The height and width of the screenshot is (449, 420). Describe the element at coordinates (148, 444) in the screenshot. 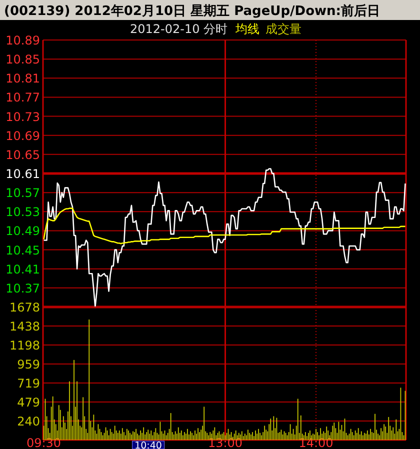

I see `text: 10:40` at that location.